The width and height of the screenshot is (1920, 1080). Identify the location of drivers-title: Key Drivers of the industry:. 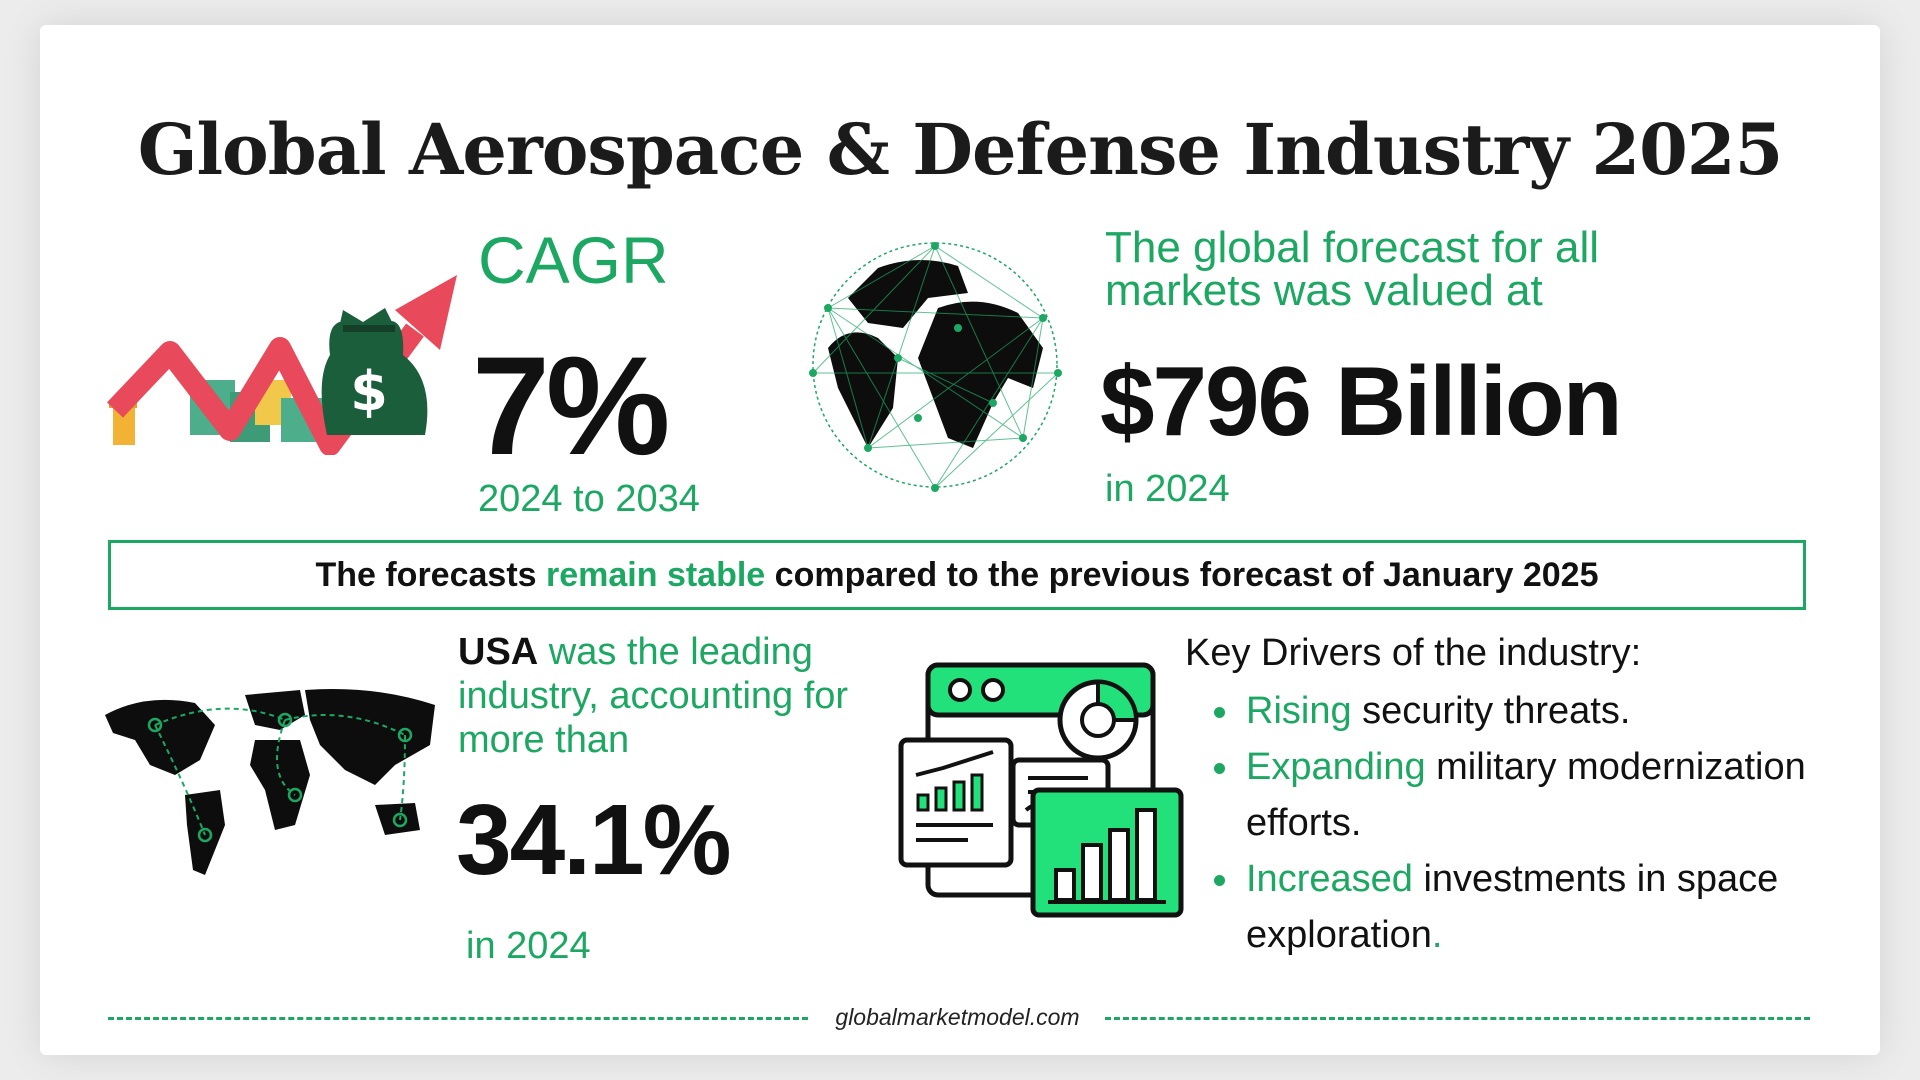
(1413, 653).